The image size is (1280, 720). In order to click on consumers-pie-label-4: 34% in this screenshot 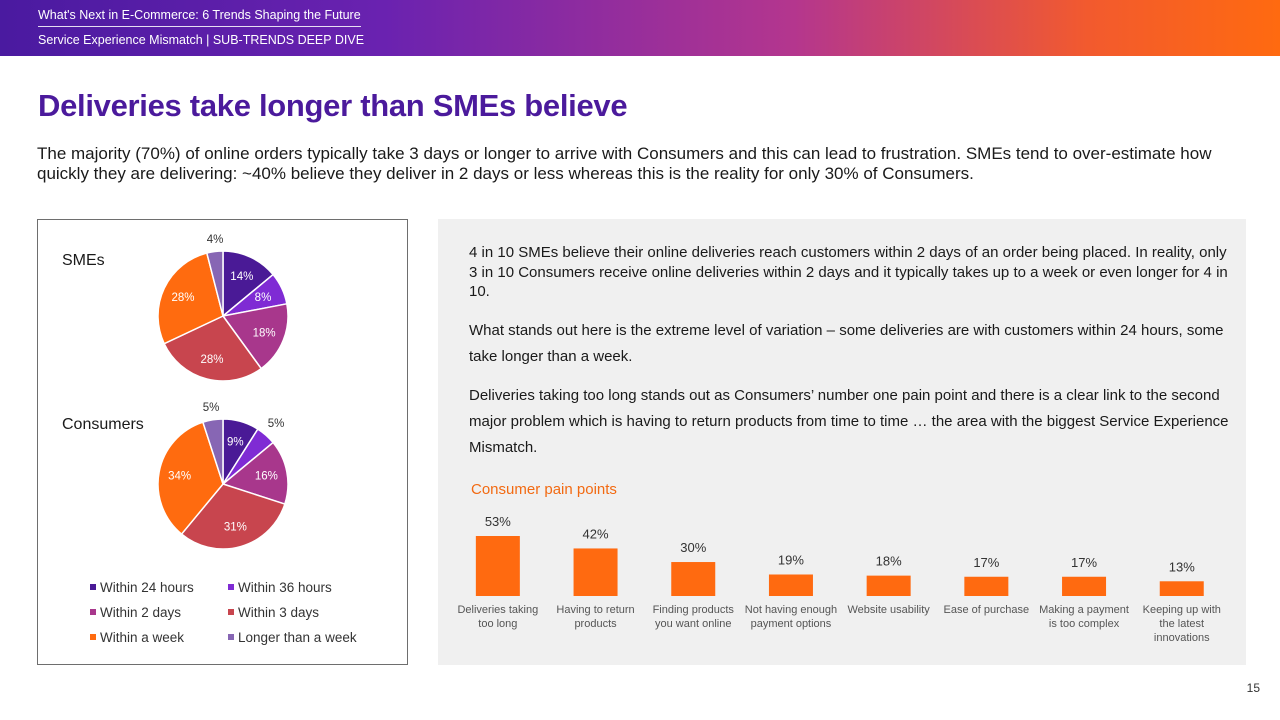, I will do `click(179, 477)`.